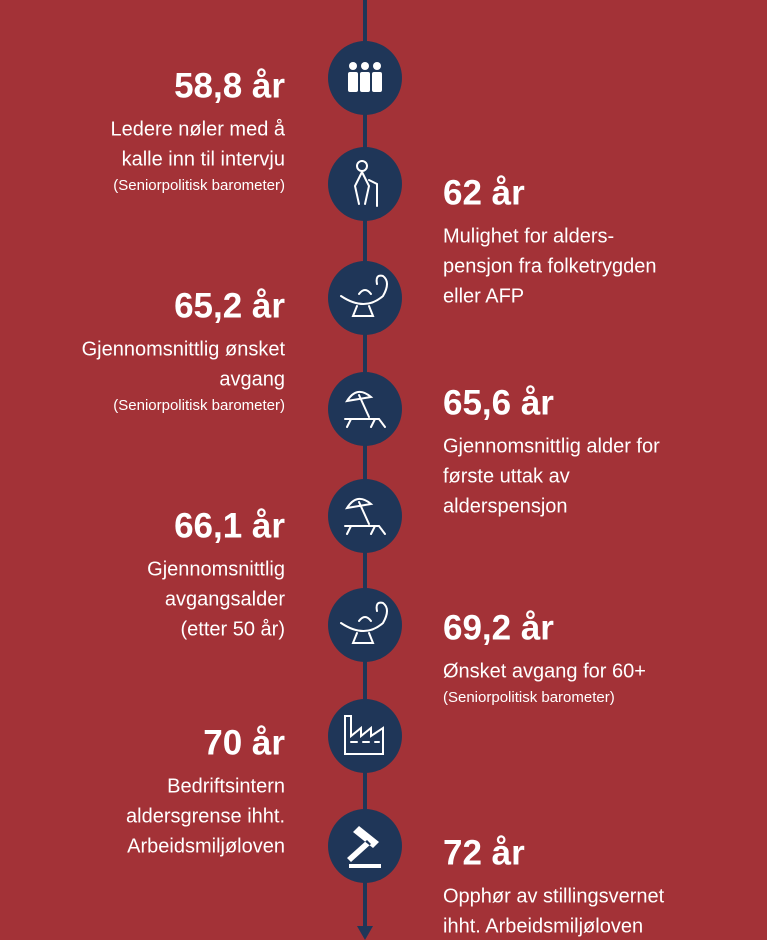 This screenshot has height=940, width=767. What do you see at coordinates (543, 926) in the screenshot?
I see `event-text: ihht. Arbeidsmiljøloven` at bounding box center [543, 926].